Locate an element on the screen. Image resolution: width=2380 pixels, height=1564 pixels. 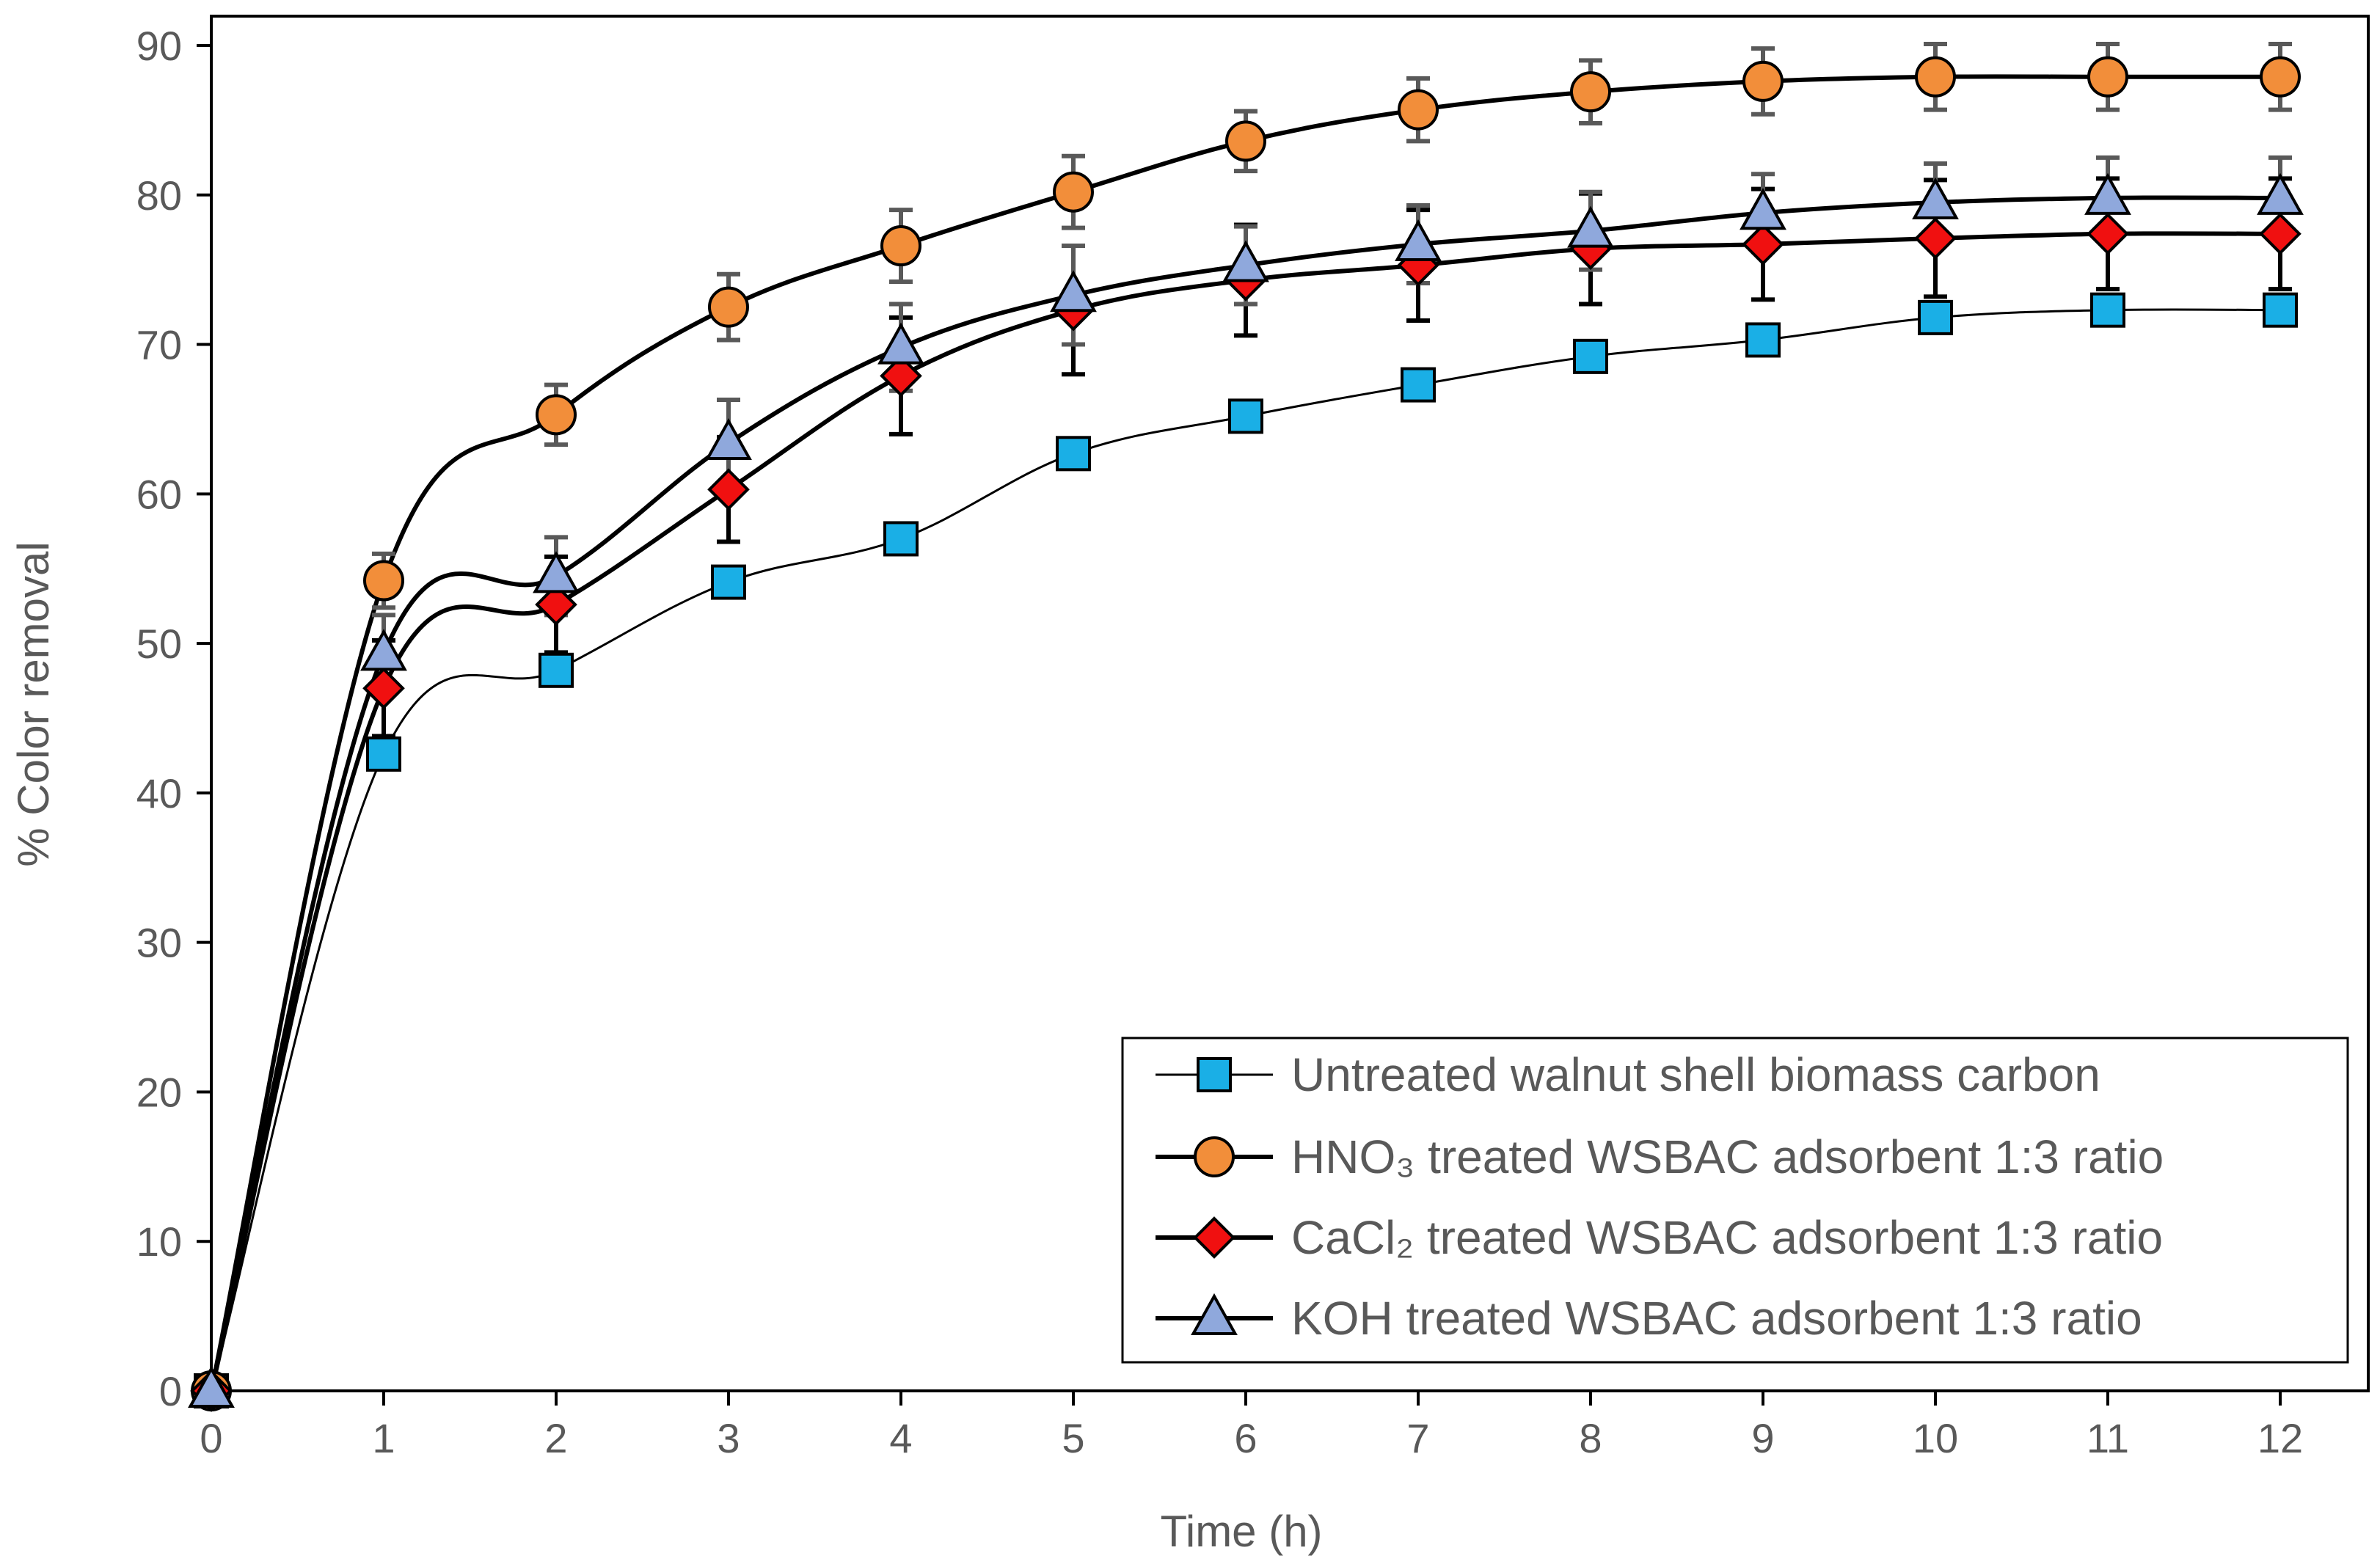
y-tick-label-70: 70 is located at coordinates (159, 345).